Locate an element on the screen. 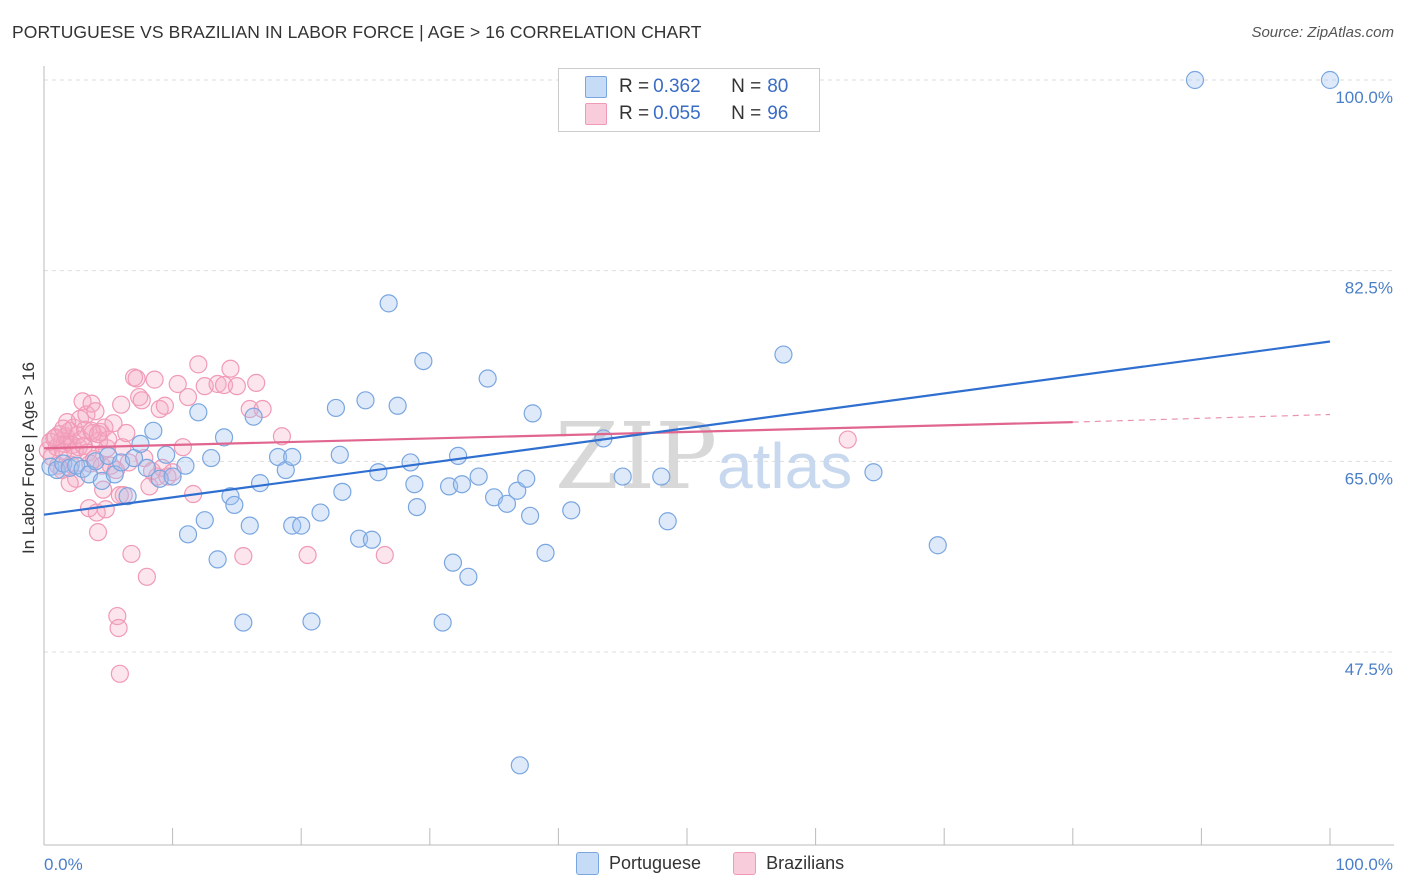 Image resolution: width=1406 pixels, height=892 pixels. y-tick-label: 82.5% is located at coordinates (1369, 288).